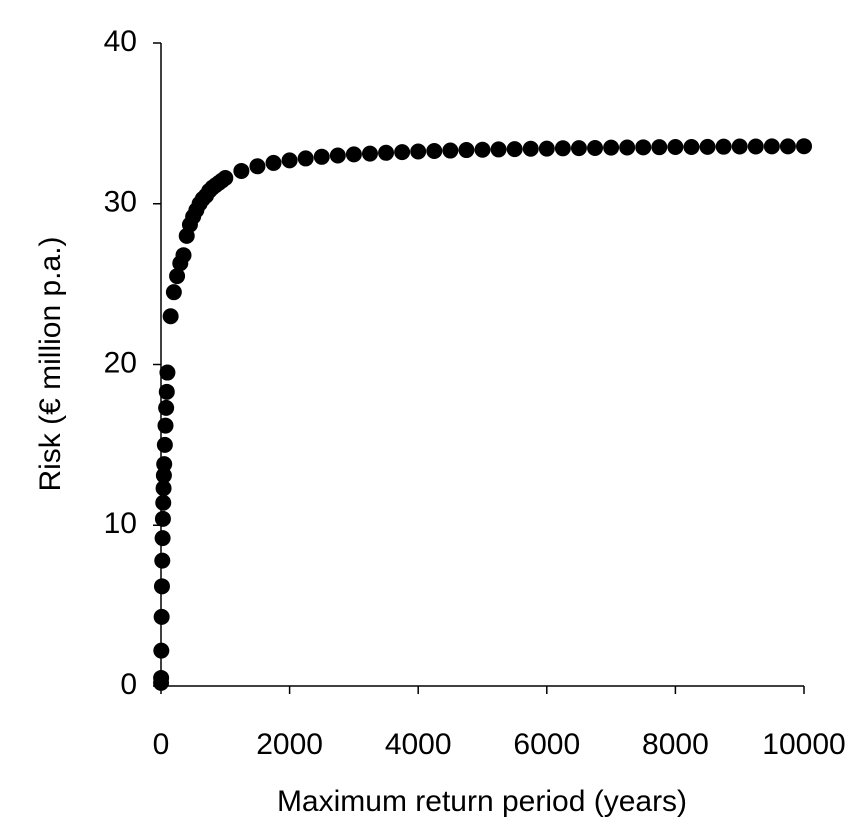  What do you see at coordinates (418, 744) in the screenshot?
I see `x-tick-label: 4000` at bounding box center [418, 744].